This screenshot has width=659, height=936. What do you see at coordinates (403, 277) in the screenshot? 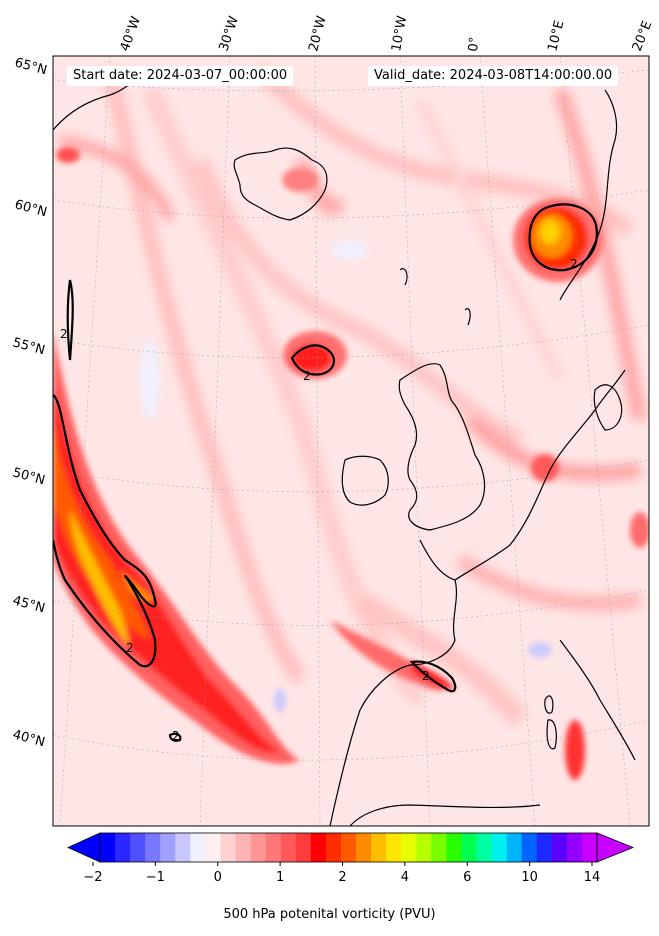
I see `coast-faroe` at bounding box center [403, 277].